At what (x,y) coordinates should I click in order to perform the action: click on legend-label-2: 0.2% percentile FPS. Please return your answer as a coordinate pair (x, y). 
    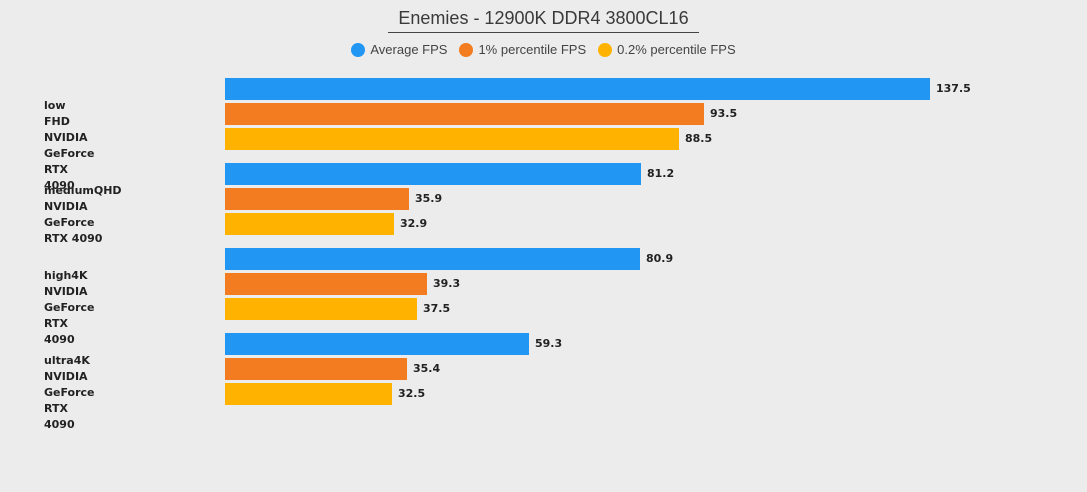
    Looking at the image, I should click on (676, 49).